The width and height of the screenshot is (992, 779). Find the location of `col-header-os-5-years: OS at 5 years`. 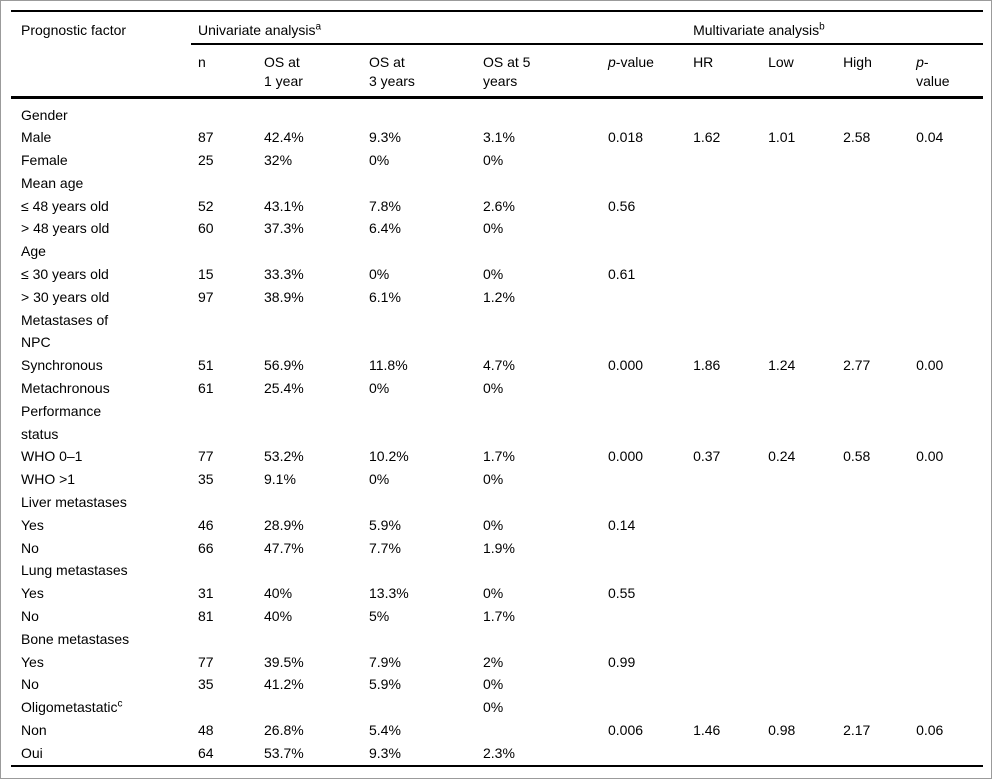

col-header-os-5-years: OS at 5 years is located at coordinates (545, 71).